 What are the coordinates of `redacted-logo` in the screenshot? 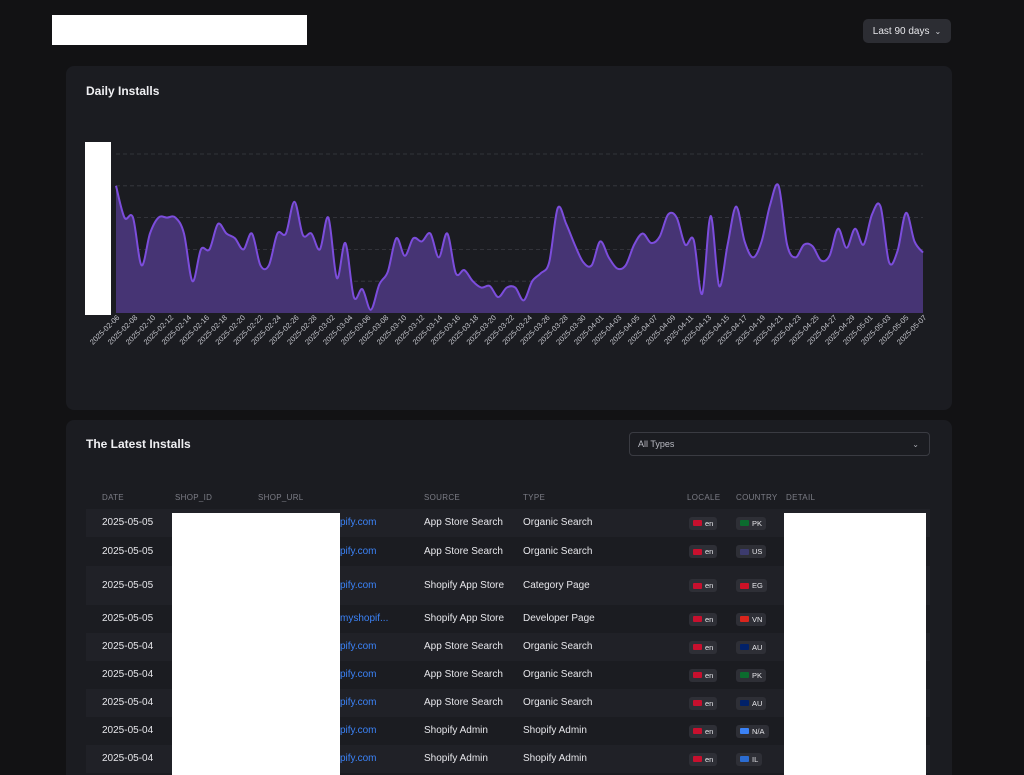 It's located at (179, 30).